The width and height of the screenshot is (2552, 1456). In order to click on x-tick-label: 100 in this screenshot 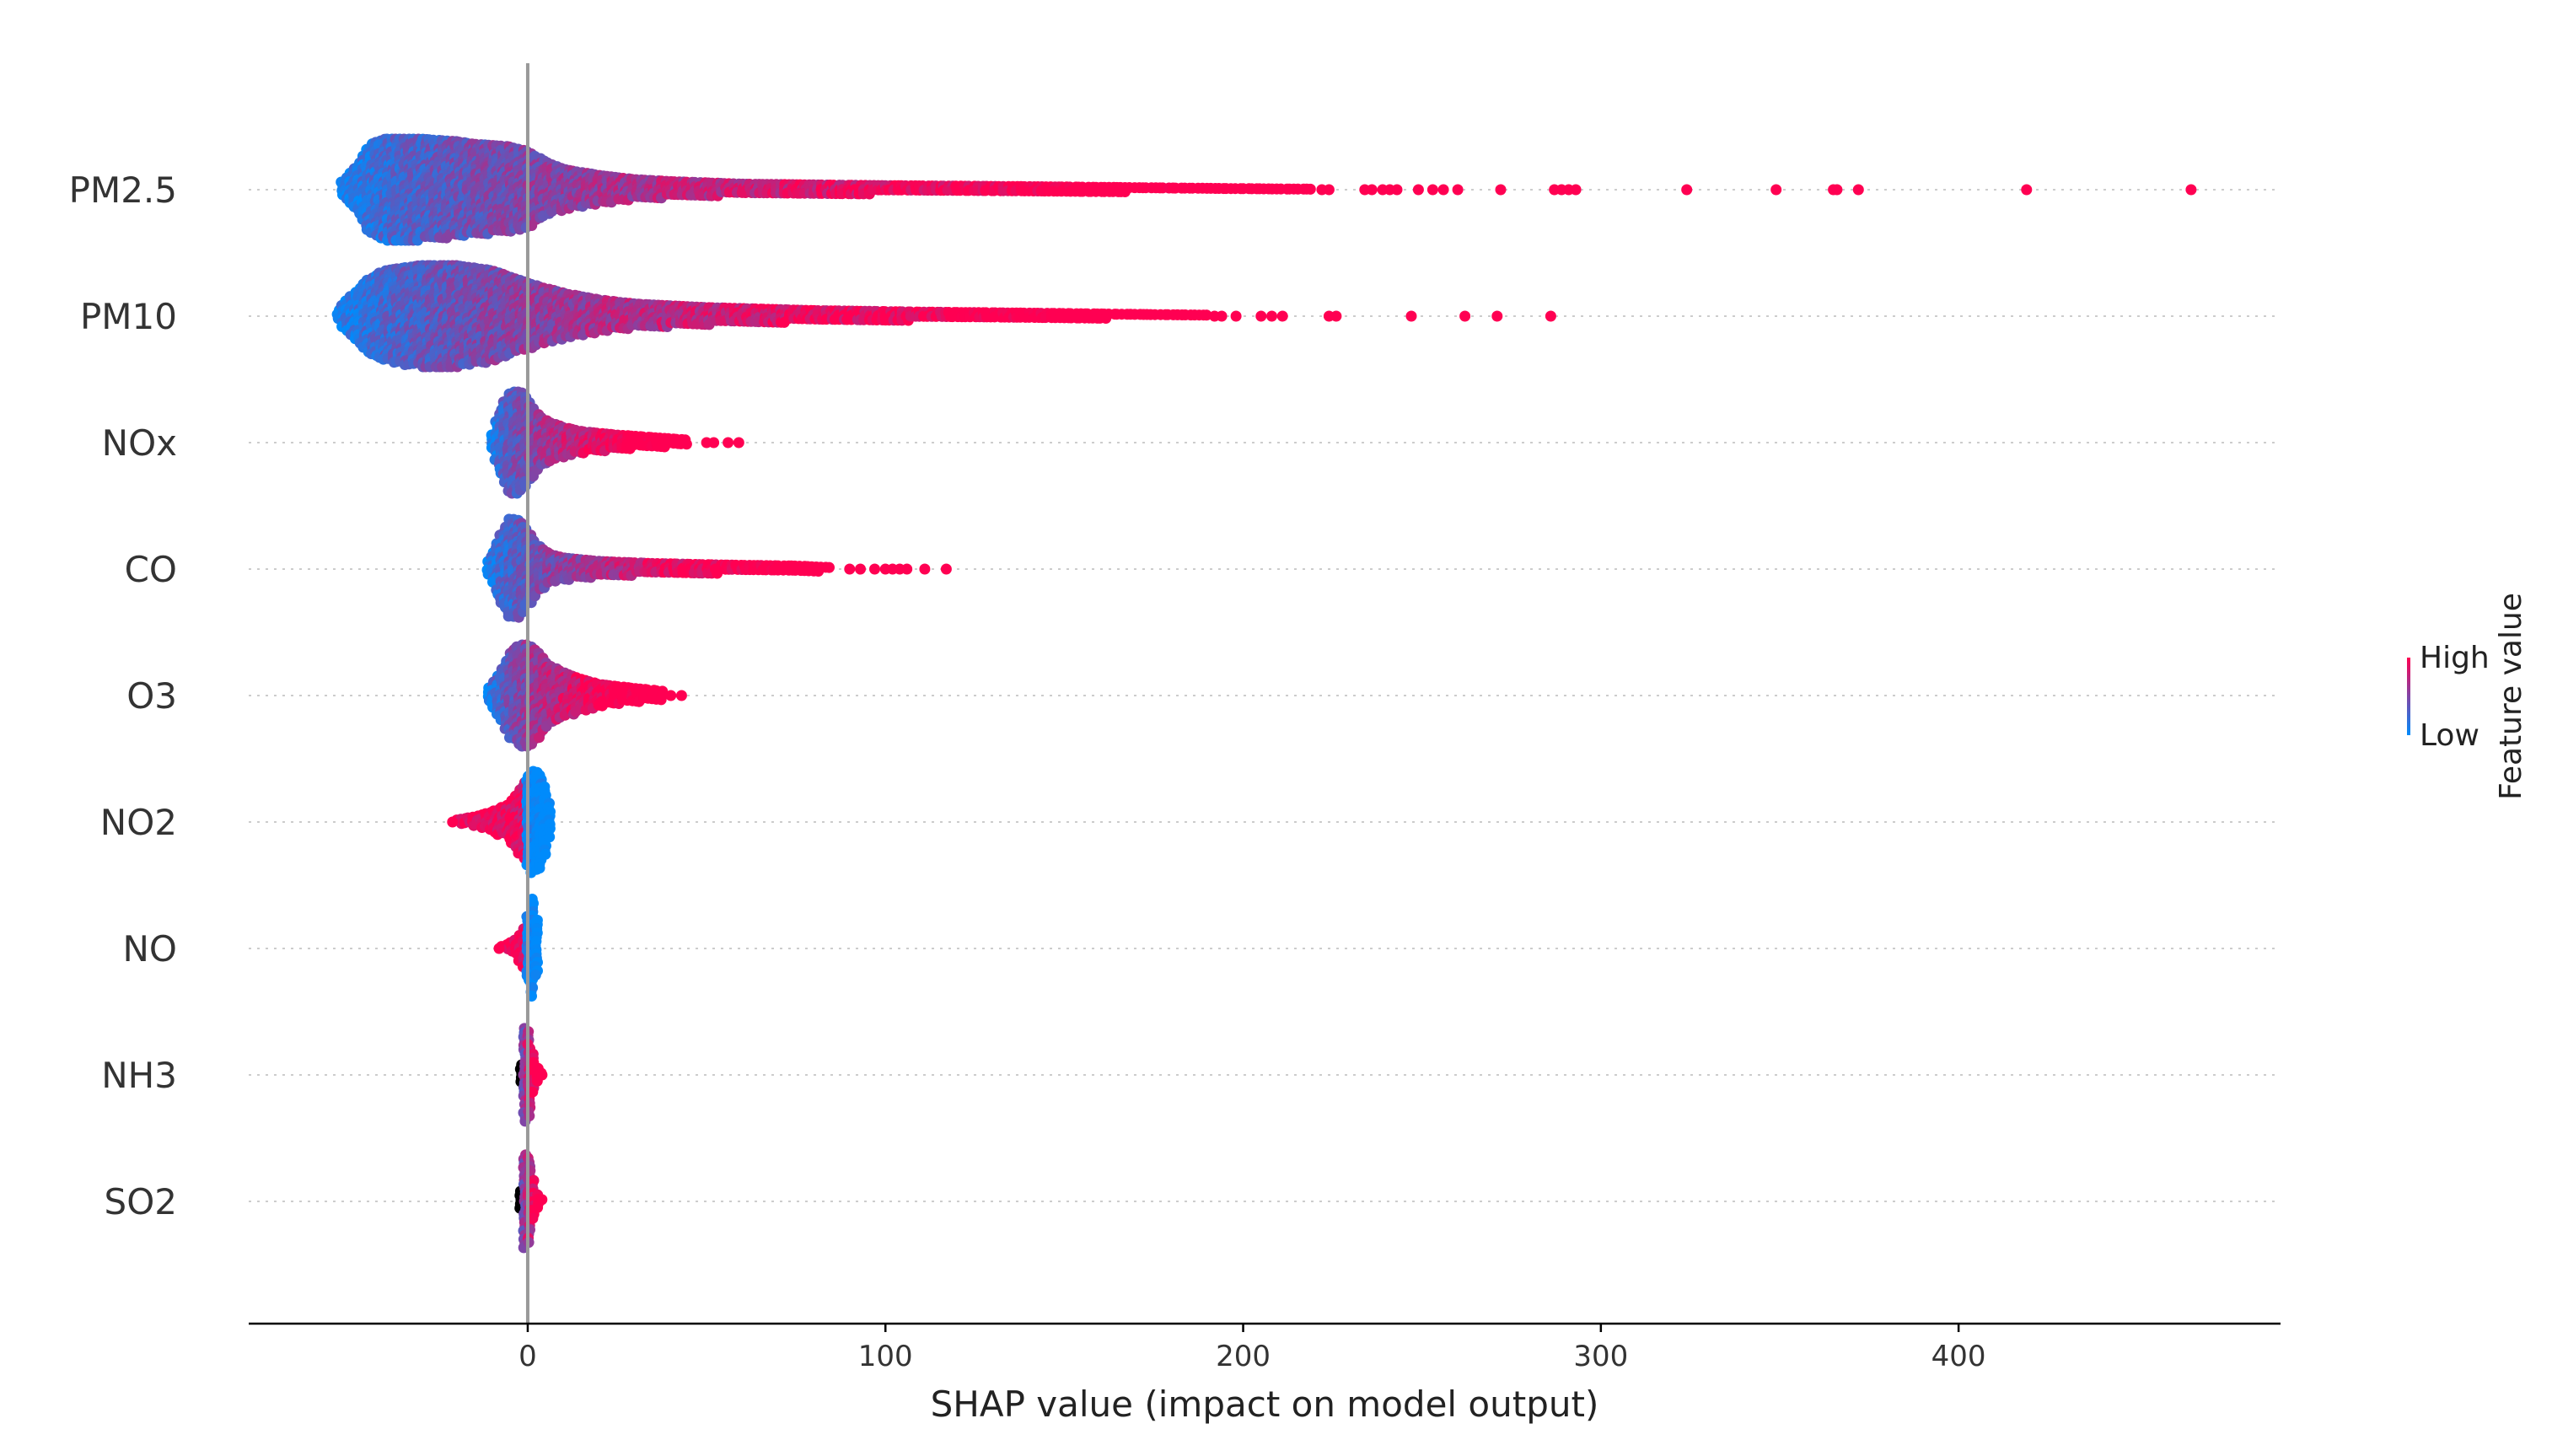, I will do `click(885, 1356)`.